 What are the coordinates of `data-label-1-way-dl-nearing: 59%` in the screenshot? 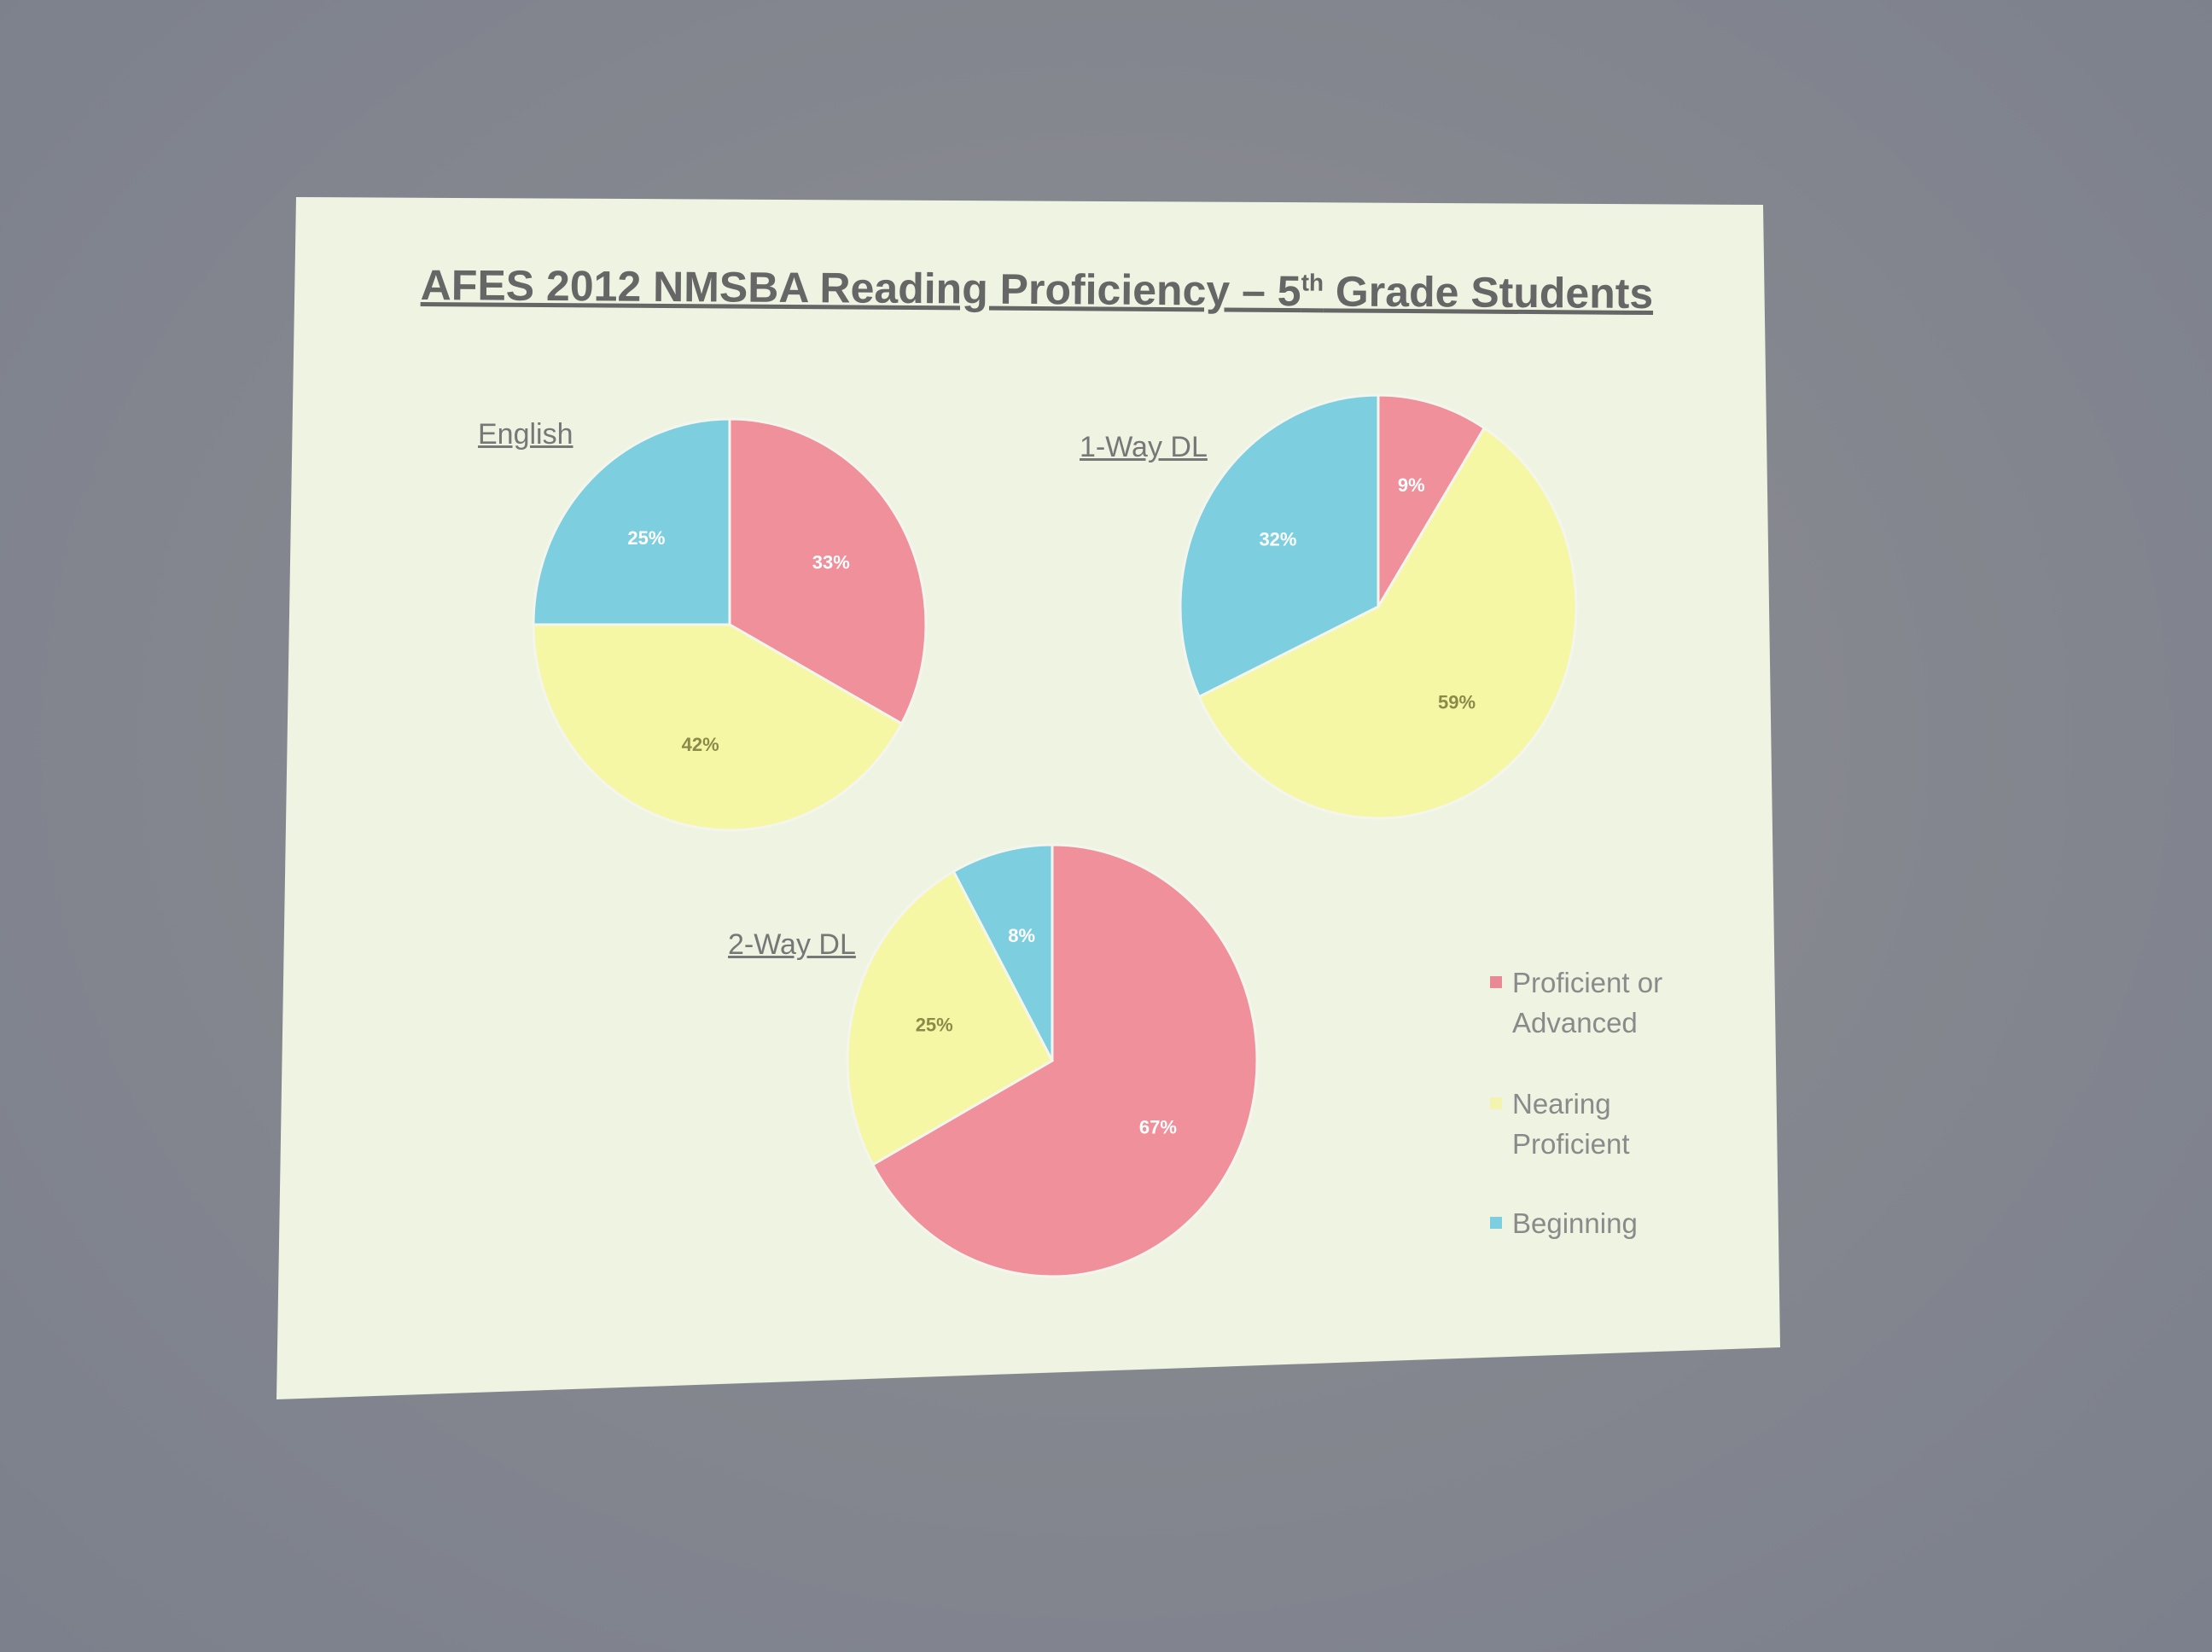 It's located at (1457, 702).